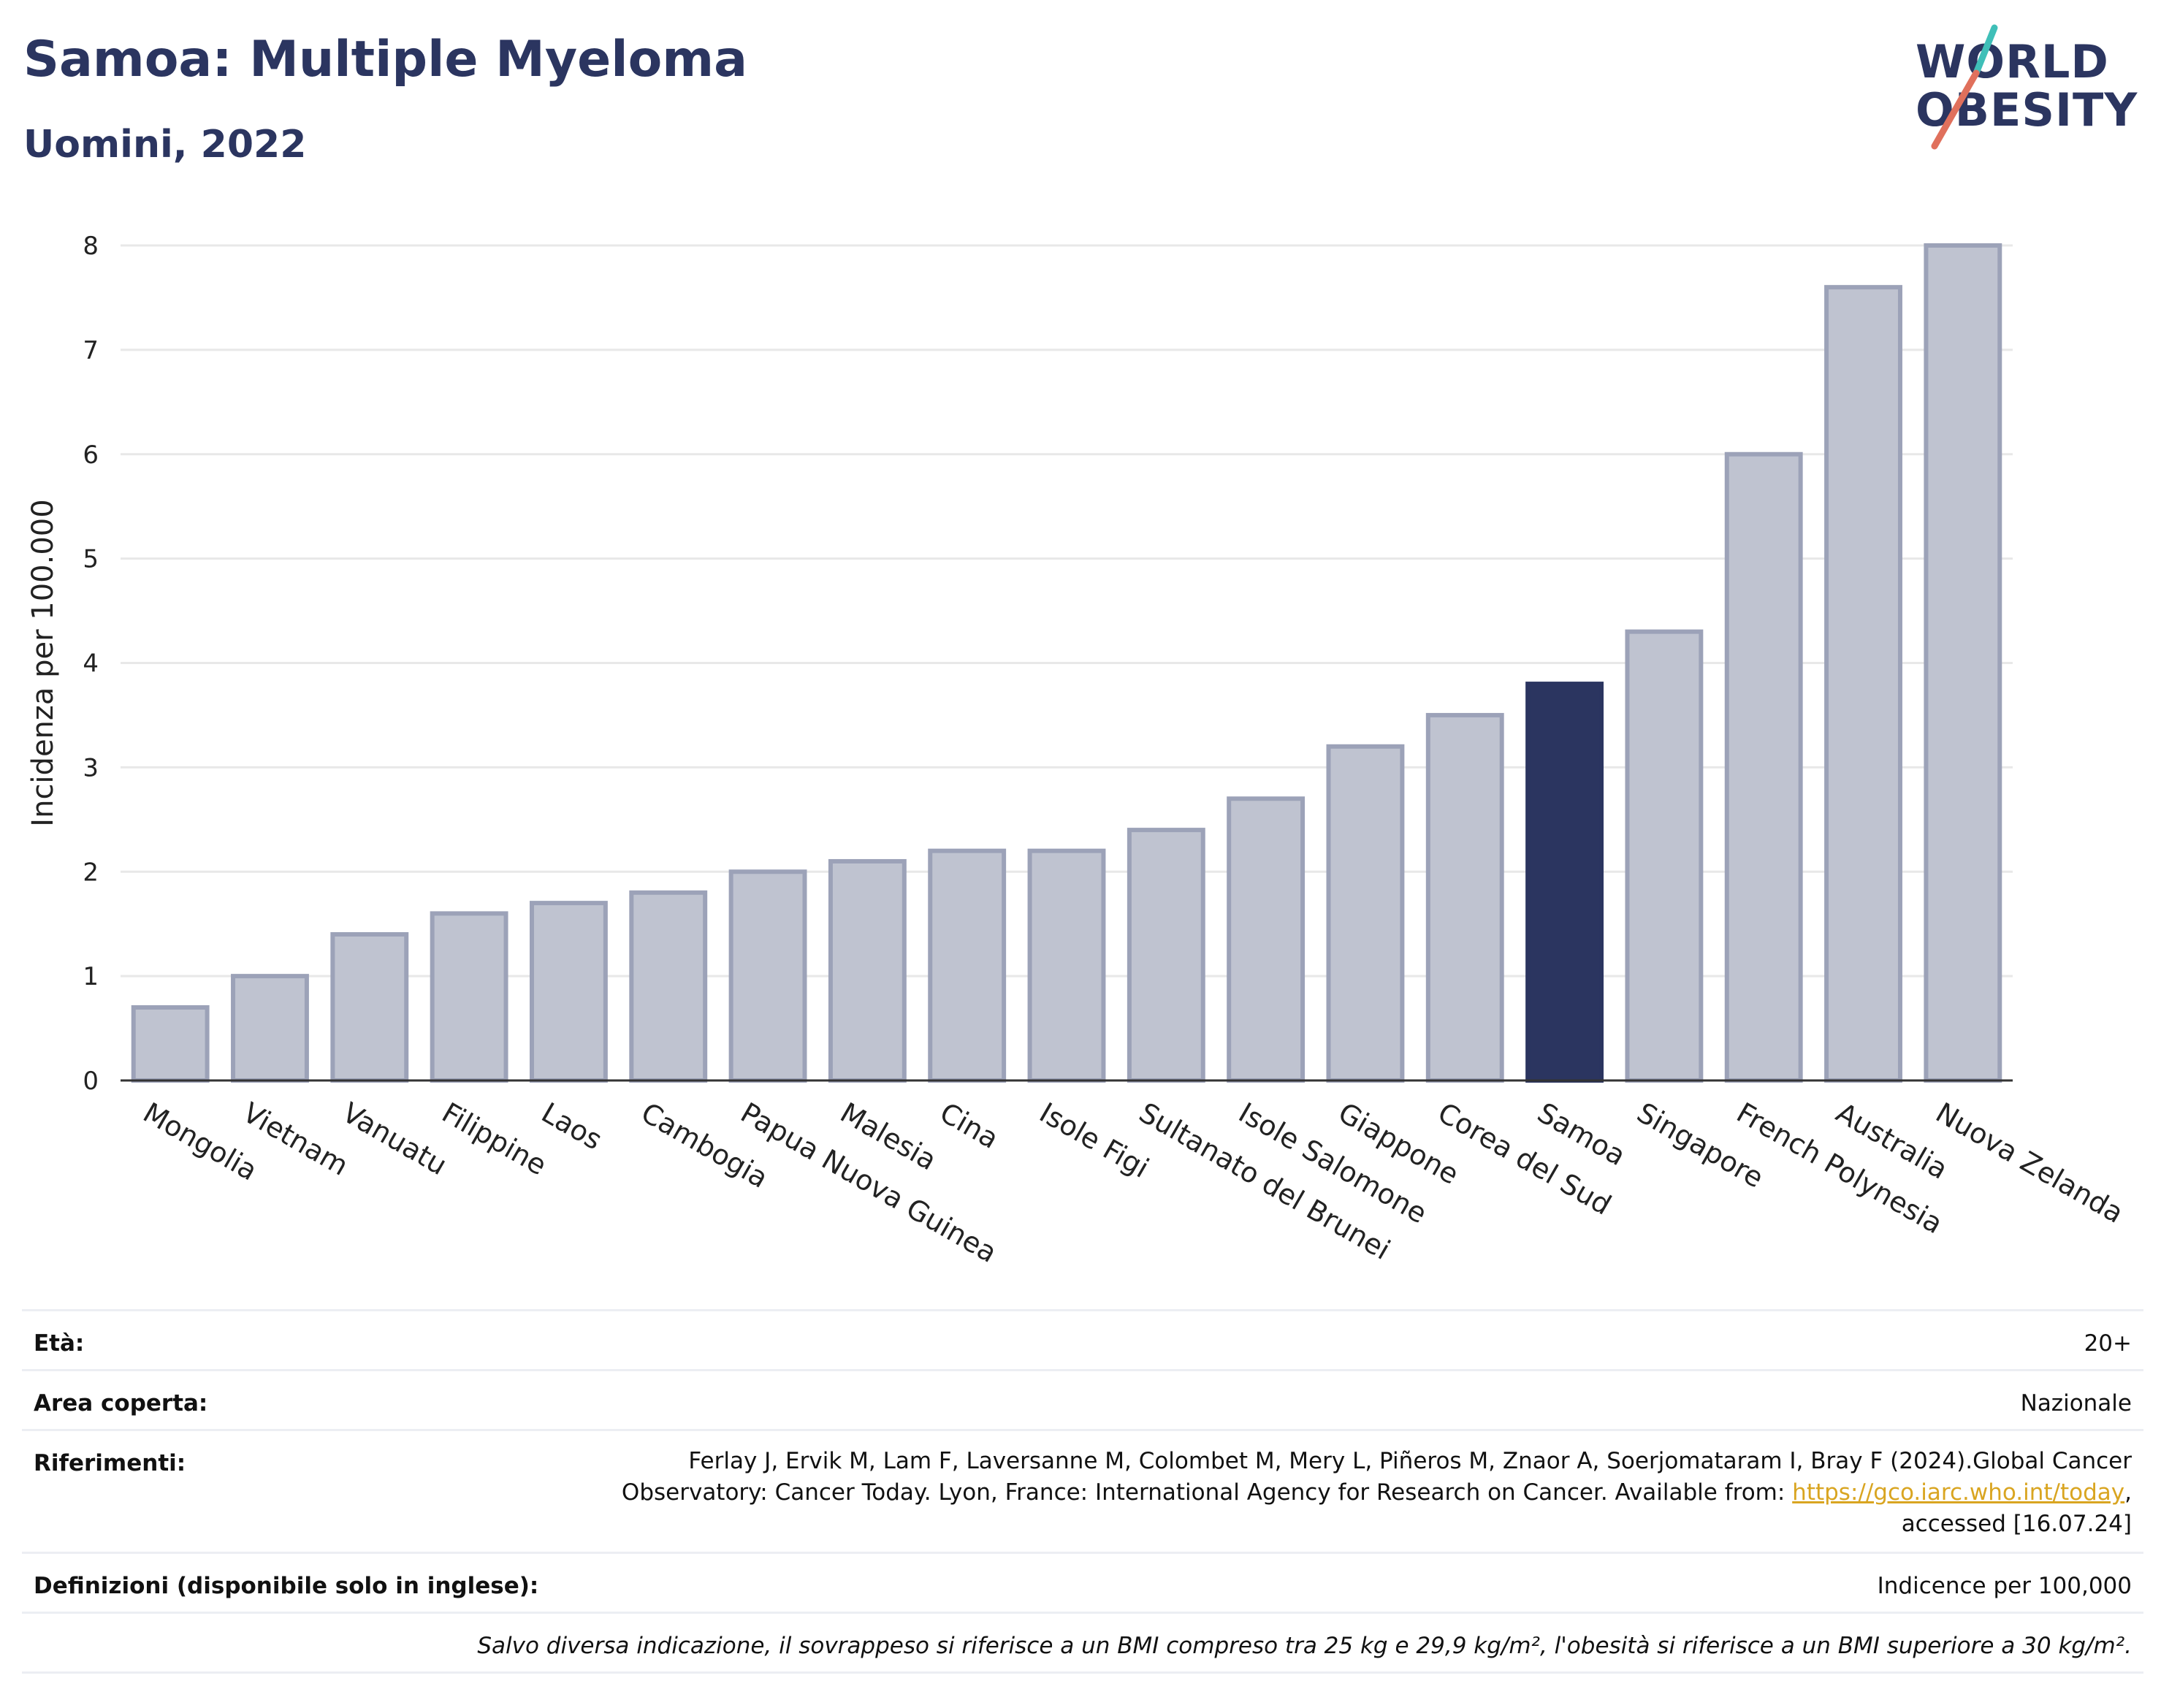  What do you see at coordinates (91, 559) in the screenshot?
I see `y-tick-label: 5` at bounding box center [91, 559].